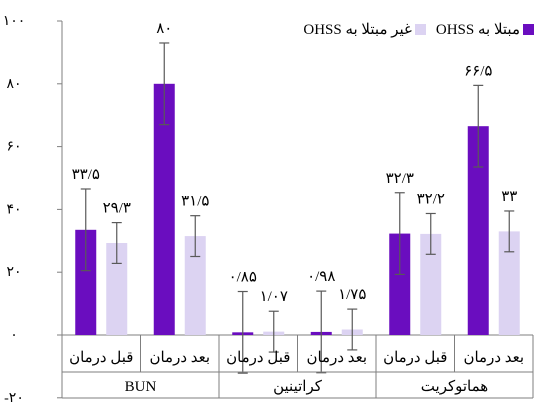 Image resolution: width=538 pixels, height=412 pixels. Describe the element at coordinates (164, 29) in the screenshot. I see `data-label: ۸۰` at that location.